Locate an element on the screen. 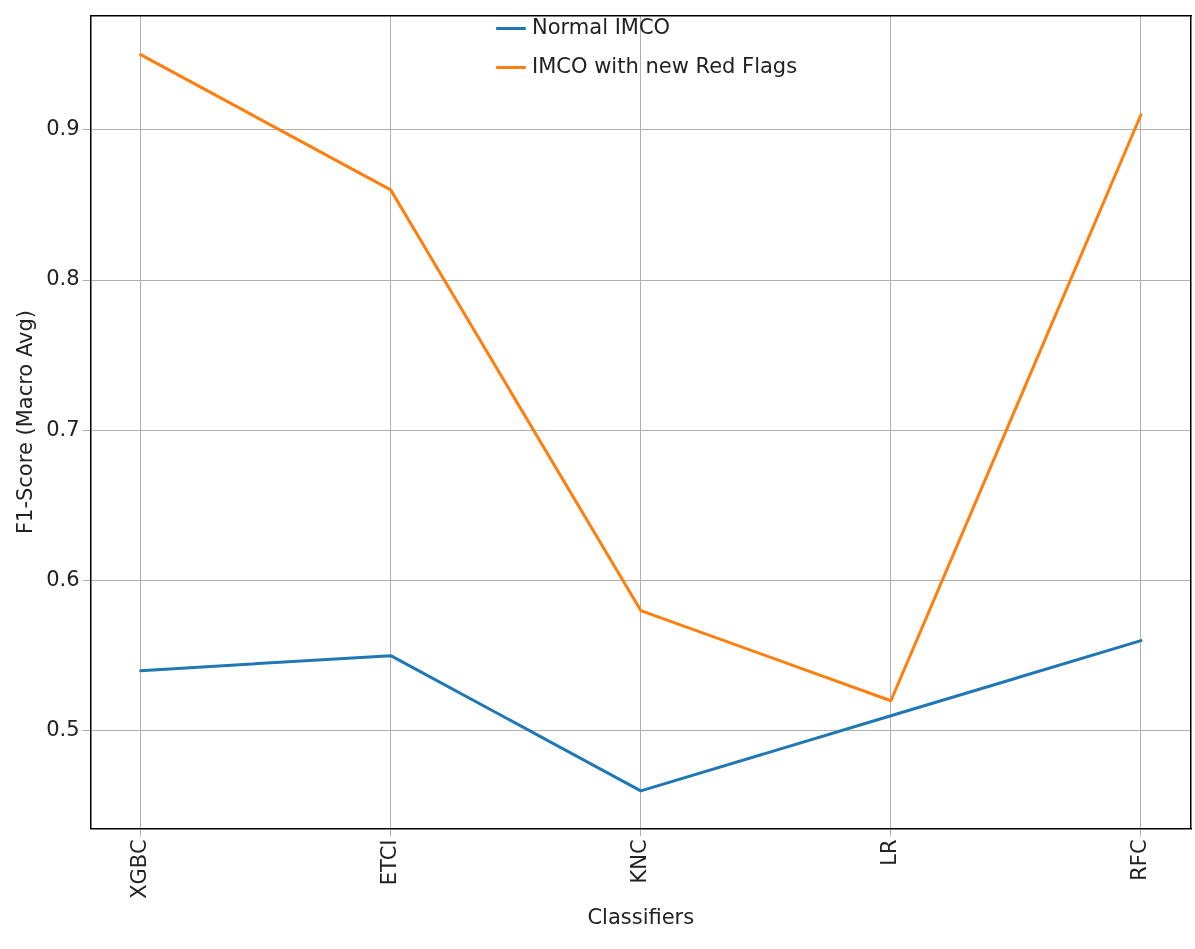 This screenshot has height=949, width=1195. y-tick-label: 0.8 is located at coordinates (63, 278).